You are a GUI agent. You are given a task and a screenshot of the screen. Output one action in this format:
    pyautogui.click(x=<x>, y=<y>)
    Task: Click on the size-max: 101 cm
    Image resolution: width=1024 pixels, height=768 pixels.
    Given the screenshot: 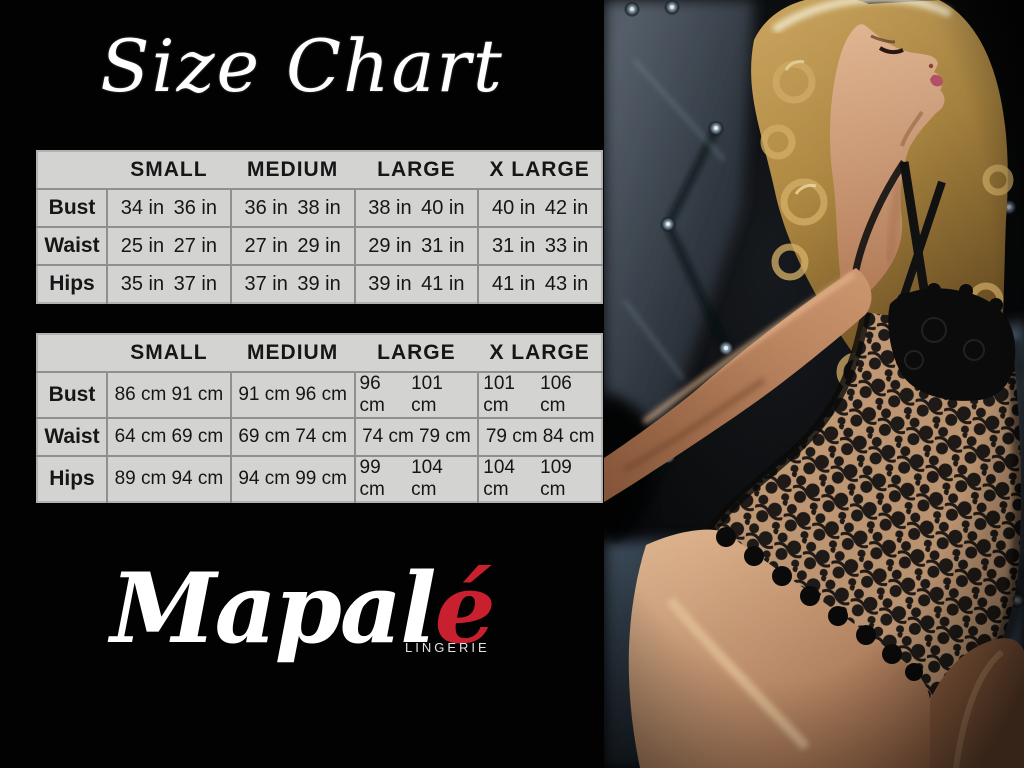 What is the action you would take?
    pyautogui.click(x=427, y=394)
    